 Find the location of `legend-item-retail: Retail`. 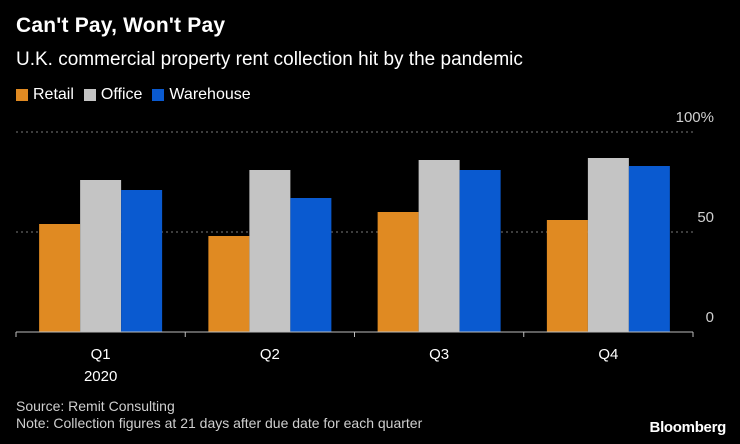

legend-item-retail: Retail is located at coordinates (45, 95).